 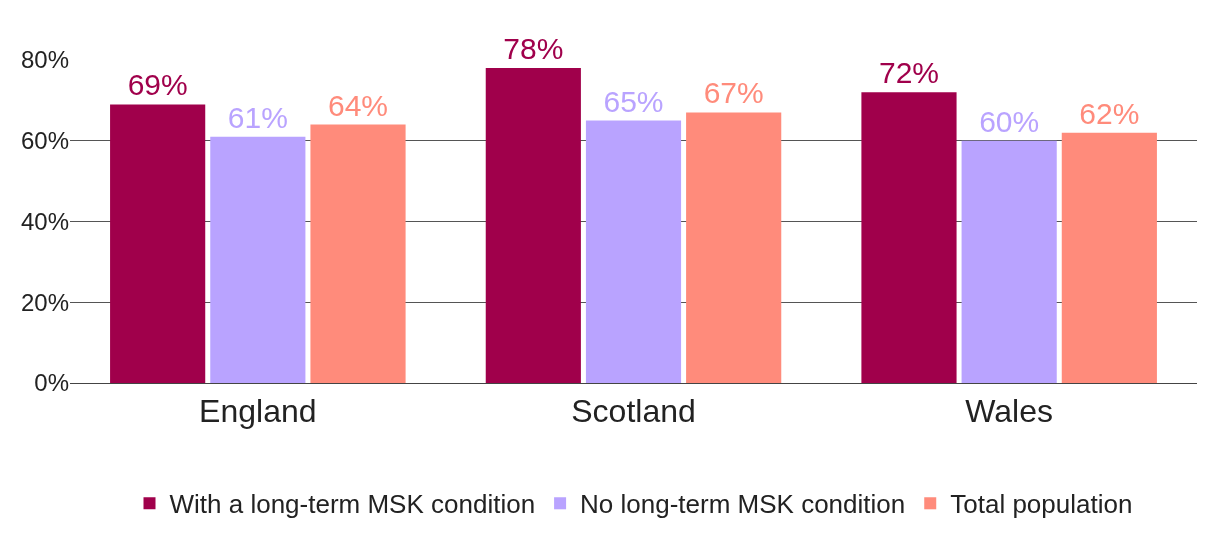 What do you see at coordinates (743, 504) in the screenshot?
I see `legend-label: No long-term MSK condition` at bounding box center [743, 504].